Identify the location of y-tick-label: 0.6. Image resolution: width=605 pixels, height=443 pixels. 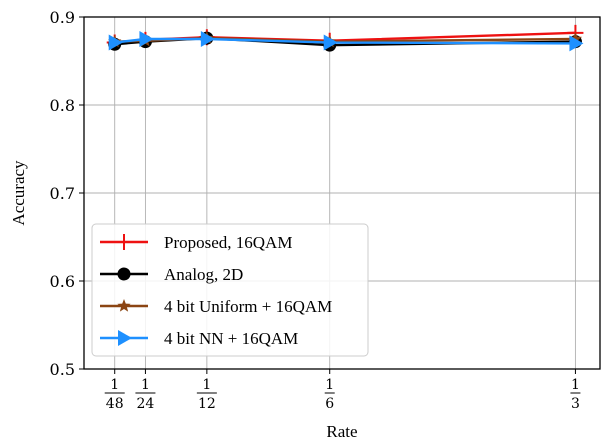
(62, 281).